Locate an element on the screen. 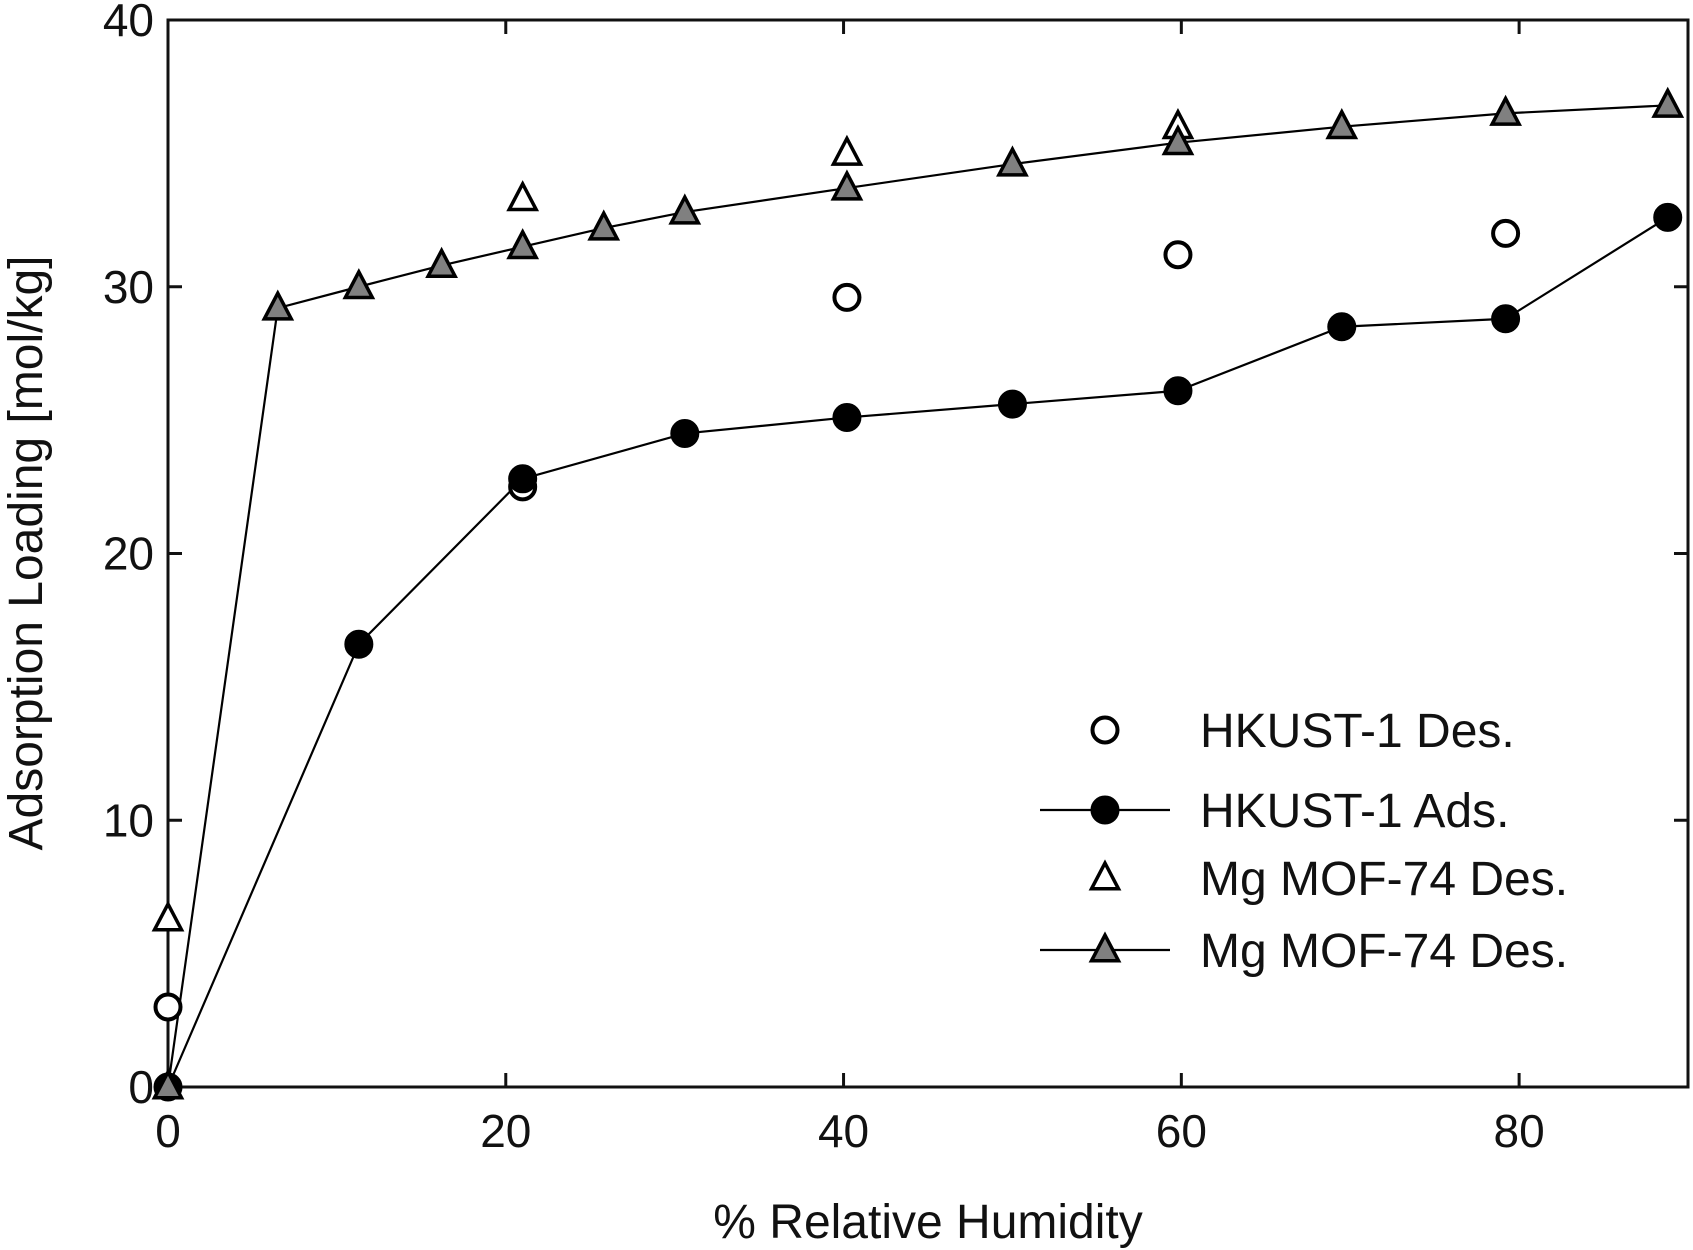 Image resolution: width=1693 pixels, height=1250 pixels. x-tick-label: 0 is located at coordinates (168, 1131).